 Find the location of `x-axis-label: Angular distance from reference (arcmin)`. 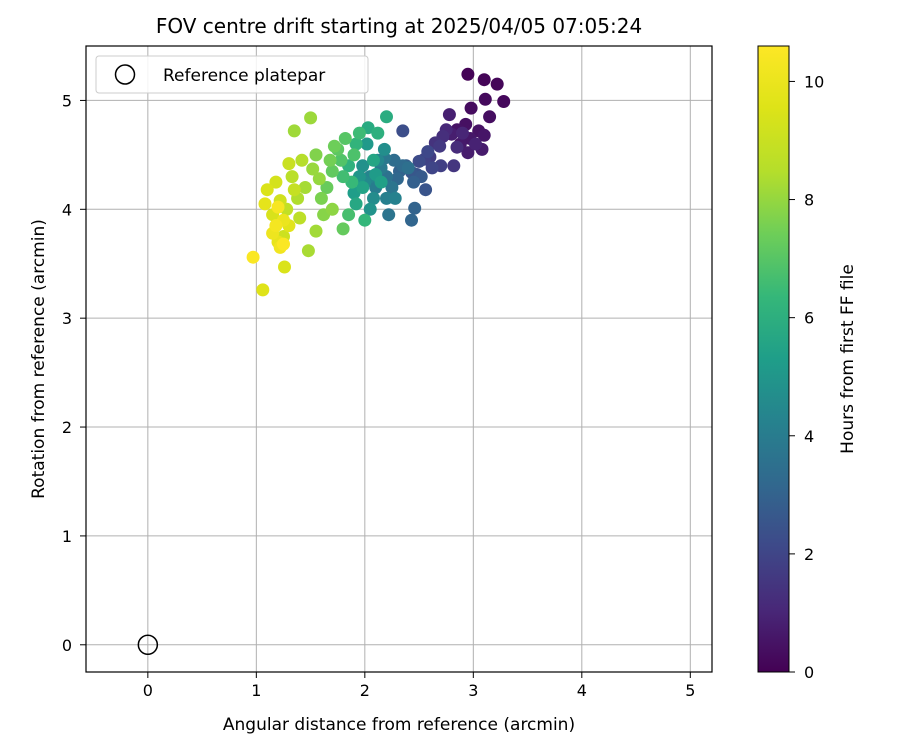

x-axis-label: Angular distance from reference (arcmin) is located at coordinates (399, 725).